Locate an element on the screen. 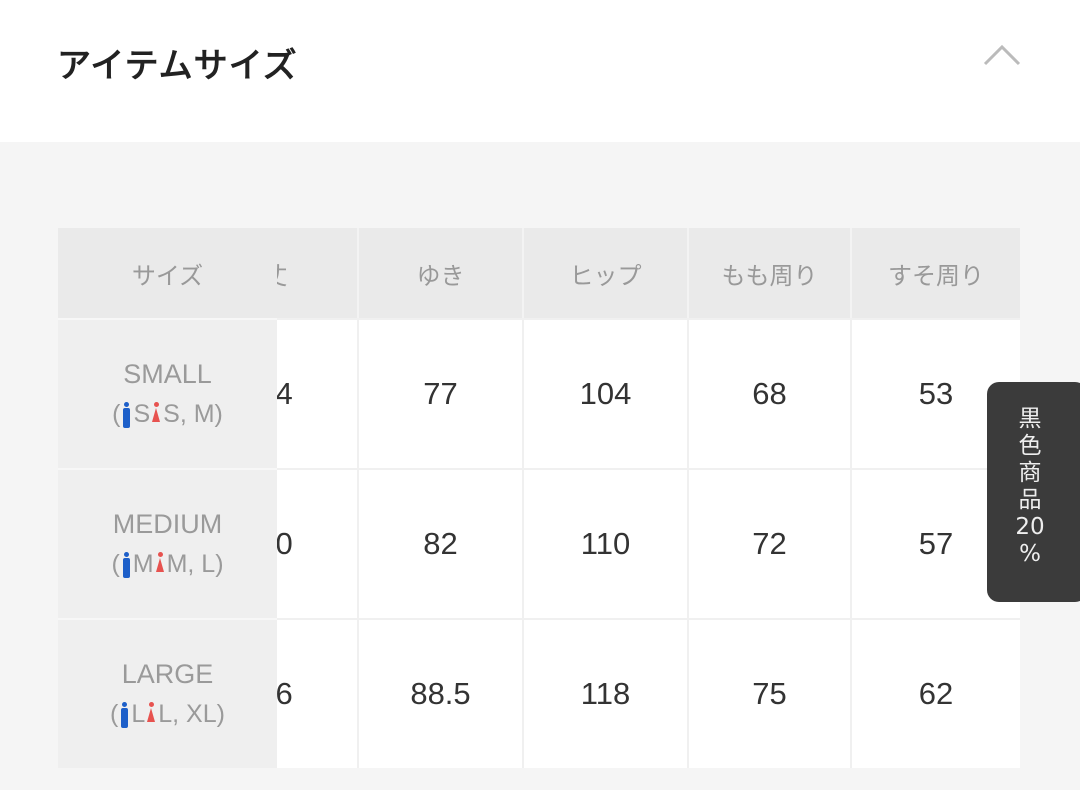  column-header: 丈 is located at coordinates (317, 273).